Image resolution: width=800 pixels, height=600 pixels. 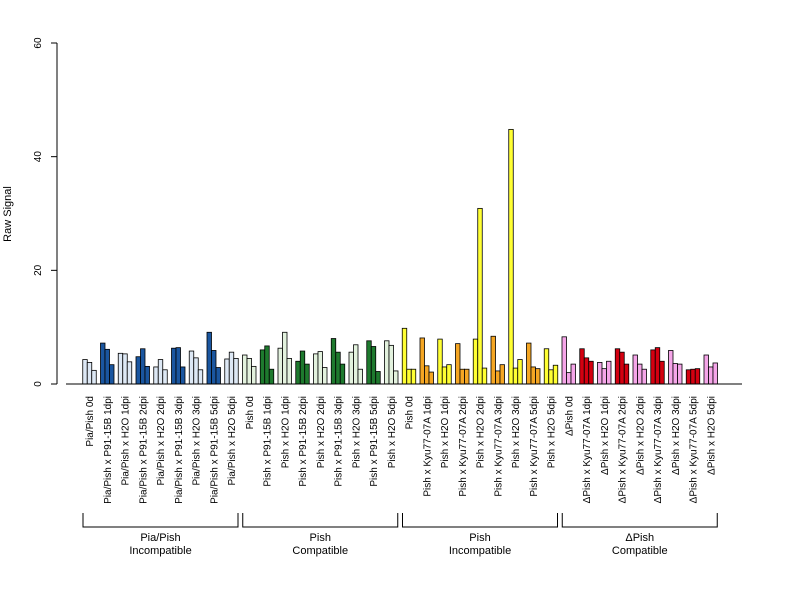 I want to click on x-tick-label: Pish x P91-15B 5dpi, so click(x=374, y=441).